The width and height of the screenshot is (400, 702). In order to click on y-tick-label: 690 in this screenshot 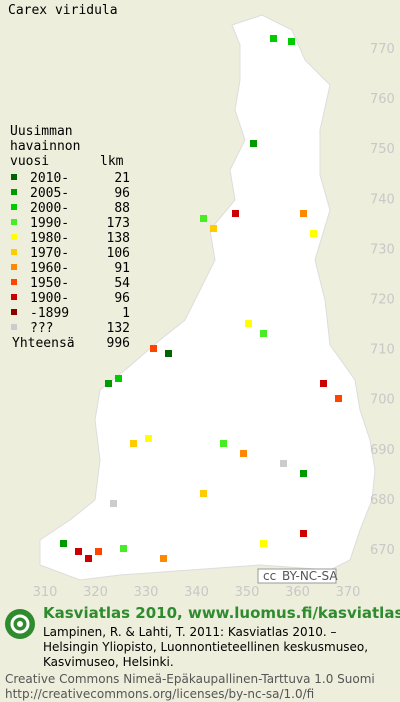, I will do `click(382, 450)`.